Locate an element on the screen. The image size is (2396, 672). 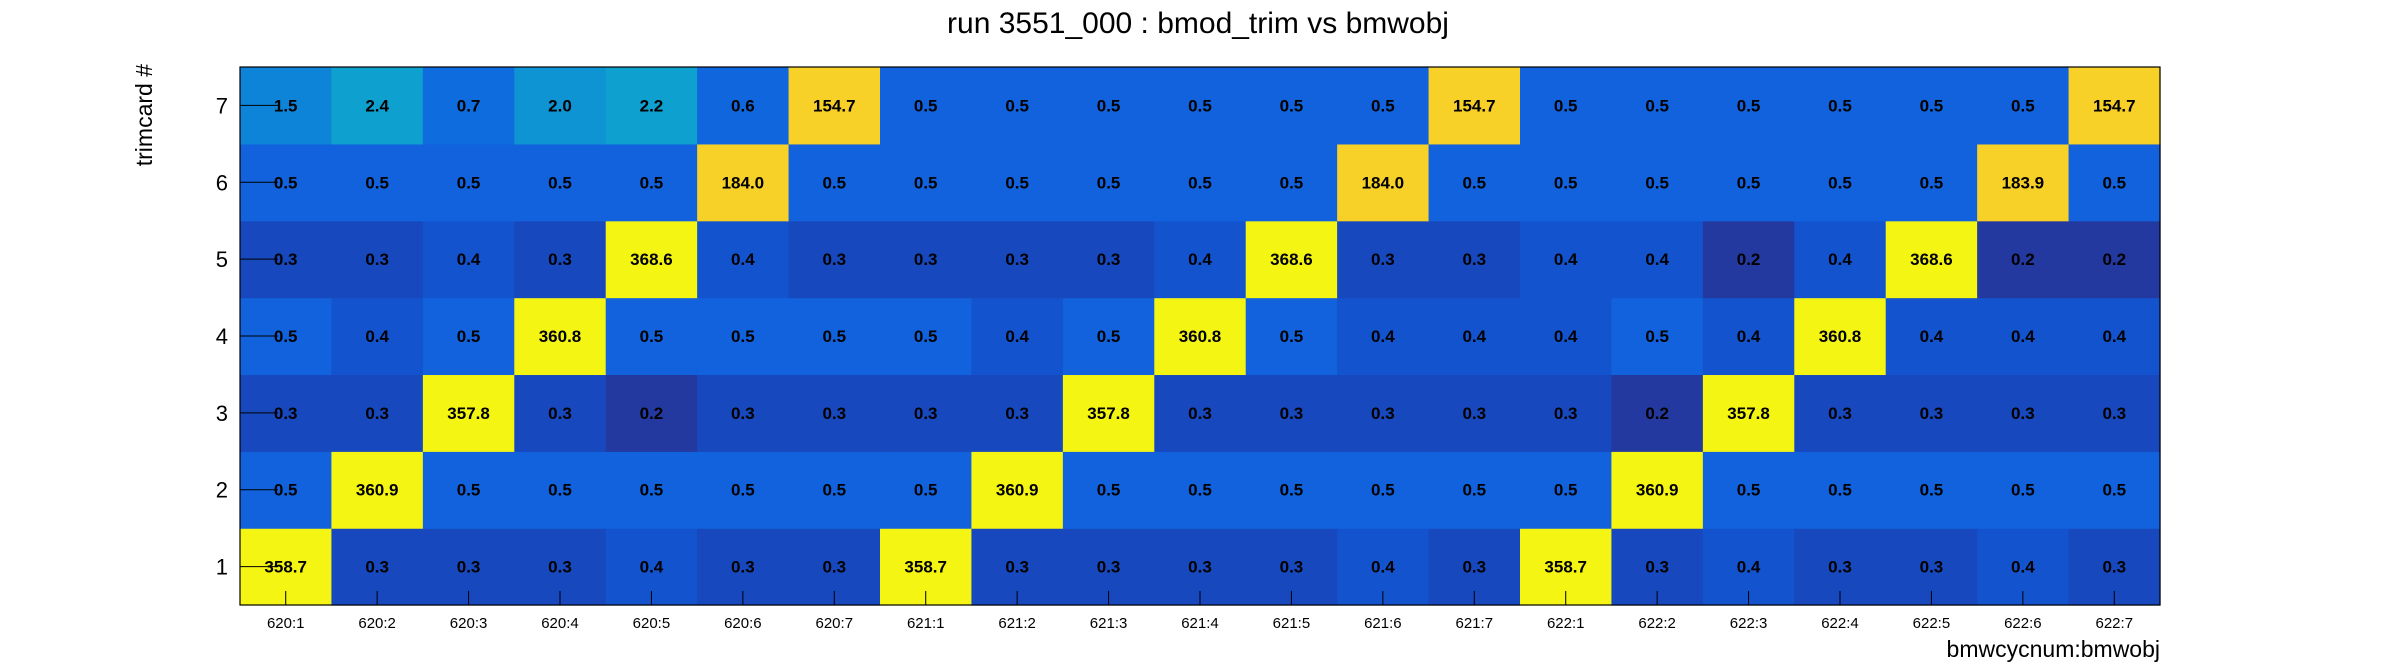
cell-value-label: 368.6 is located at coordinates (651, 259).